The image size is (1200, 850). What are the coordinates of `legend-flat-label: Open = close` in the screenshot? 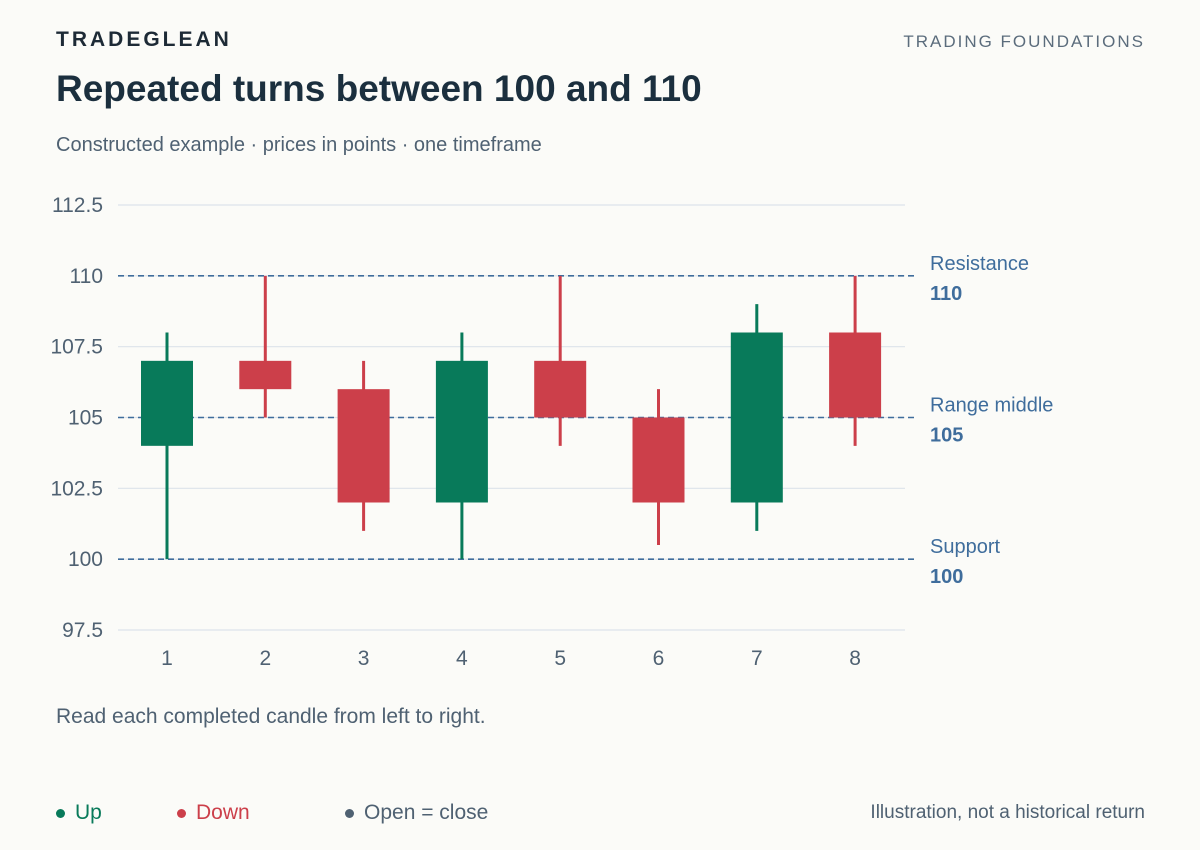 It's located at (426, 812).